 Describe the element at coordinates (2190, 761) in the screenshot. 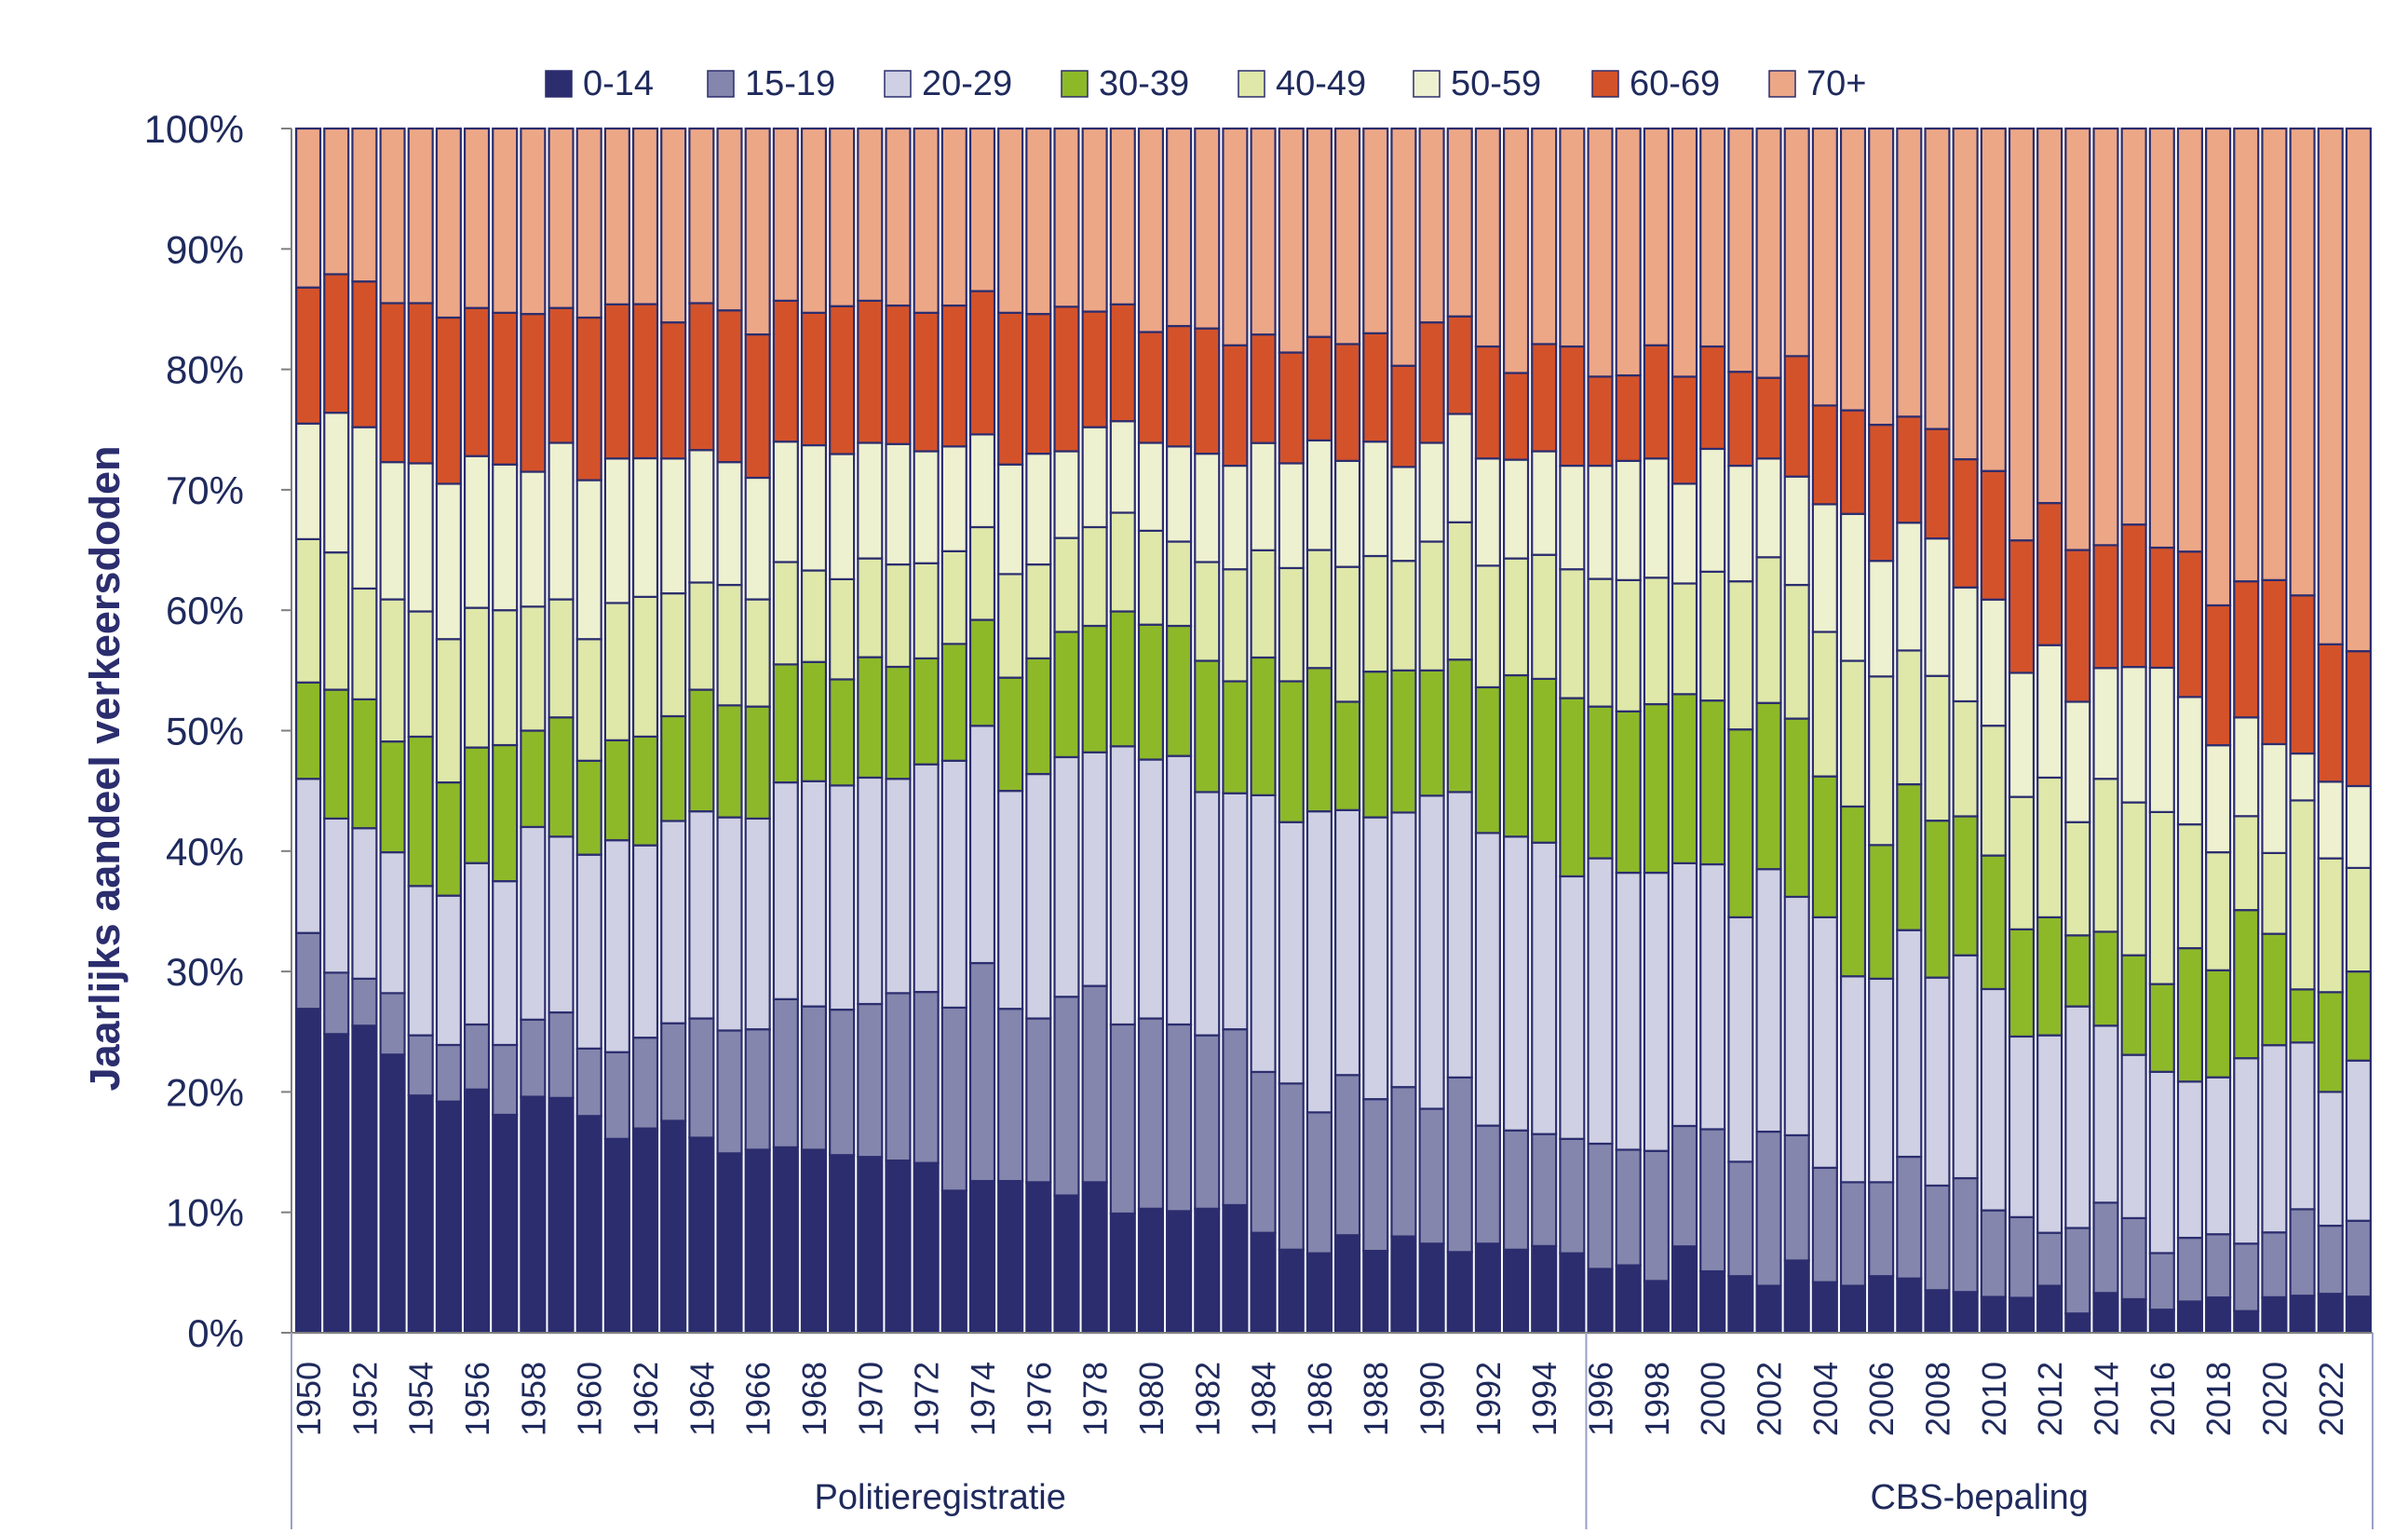

I see `bar-segment-50-59-2017` at that location.